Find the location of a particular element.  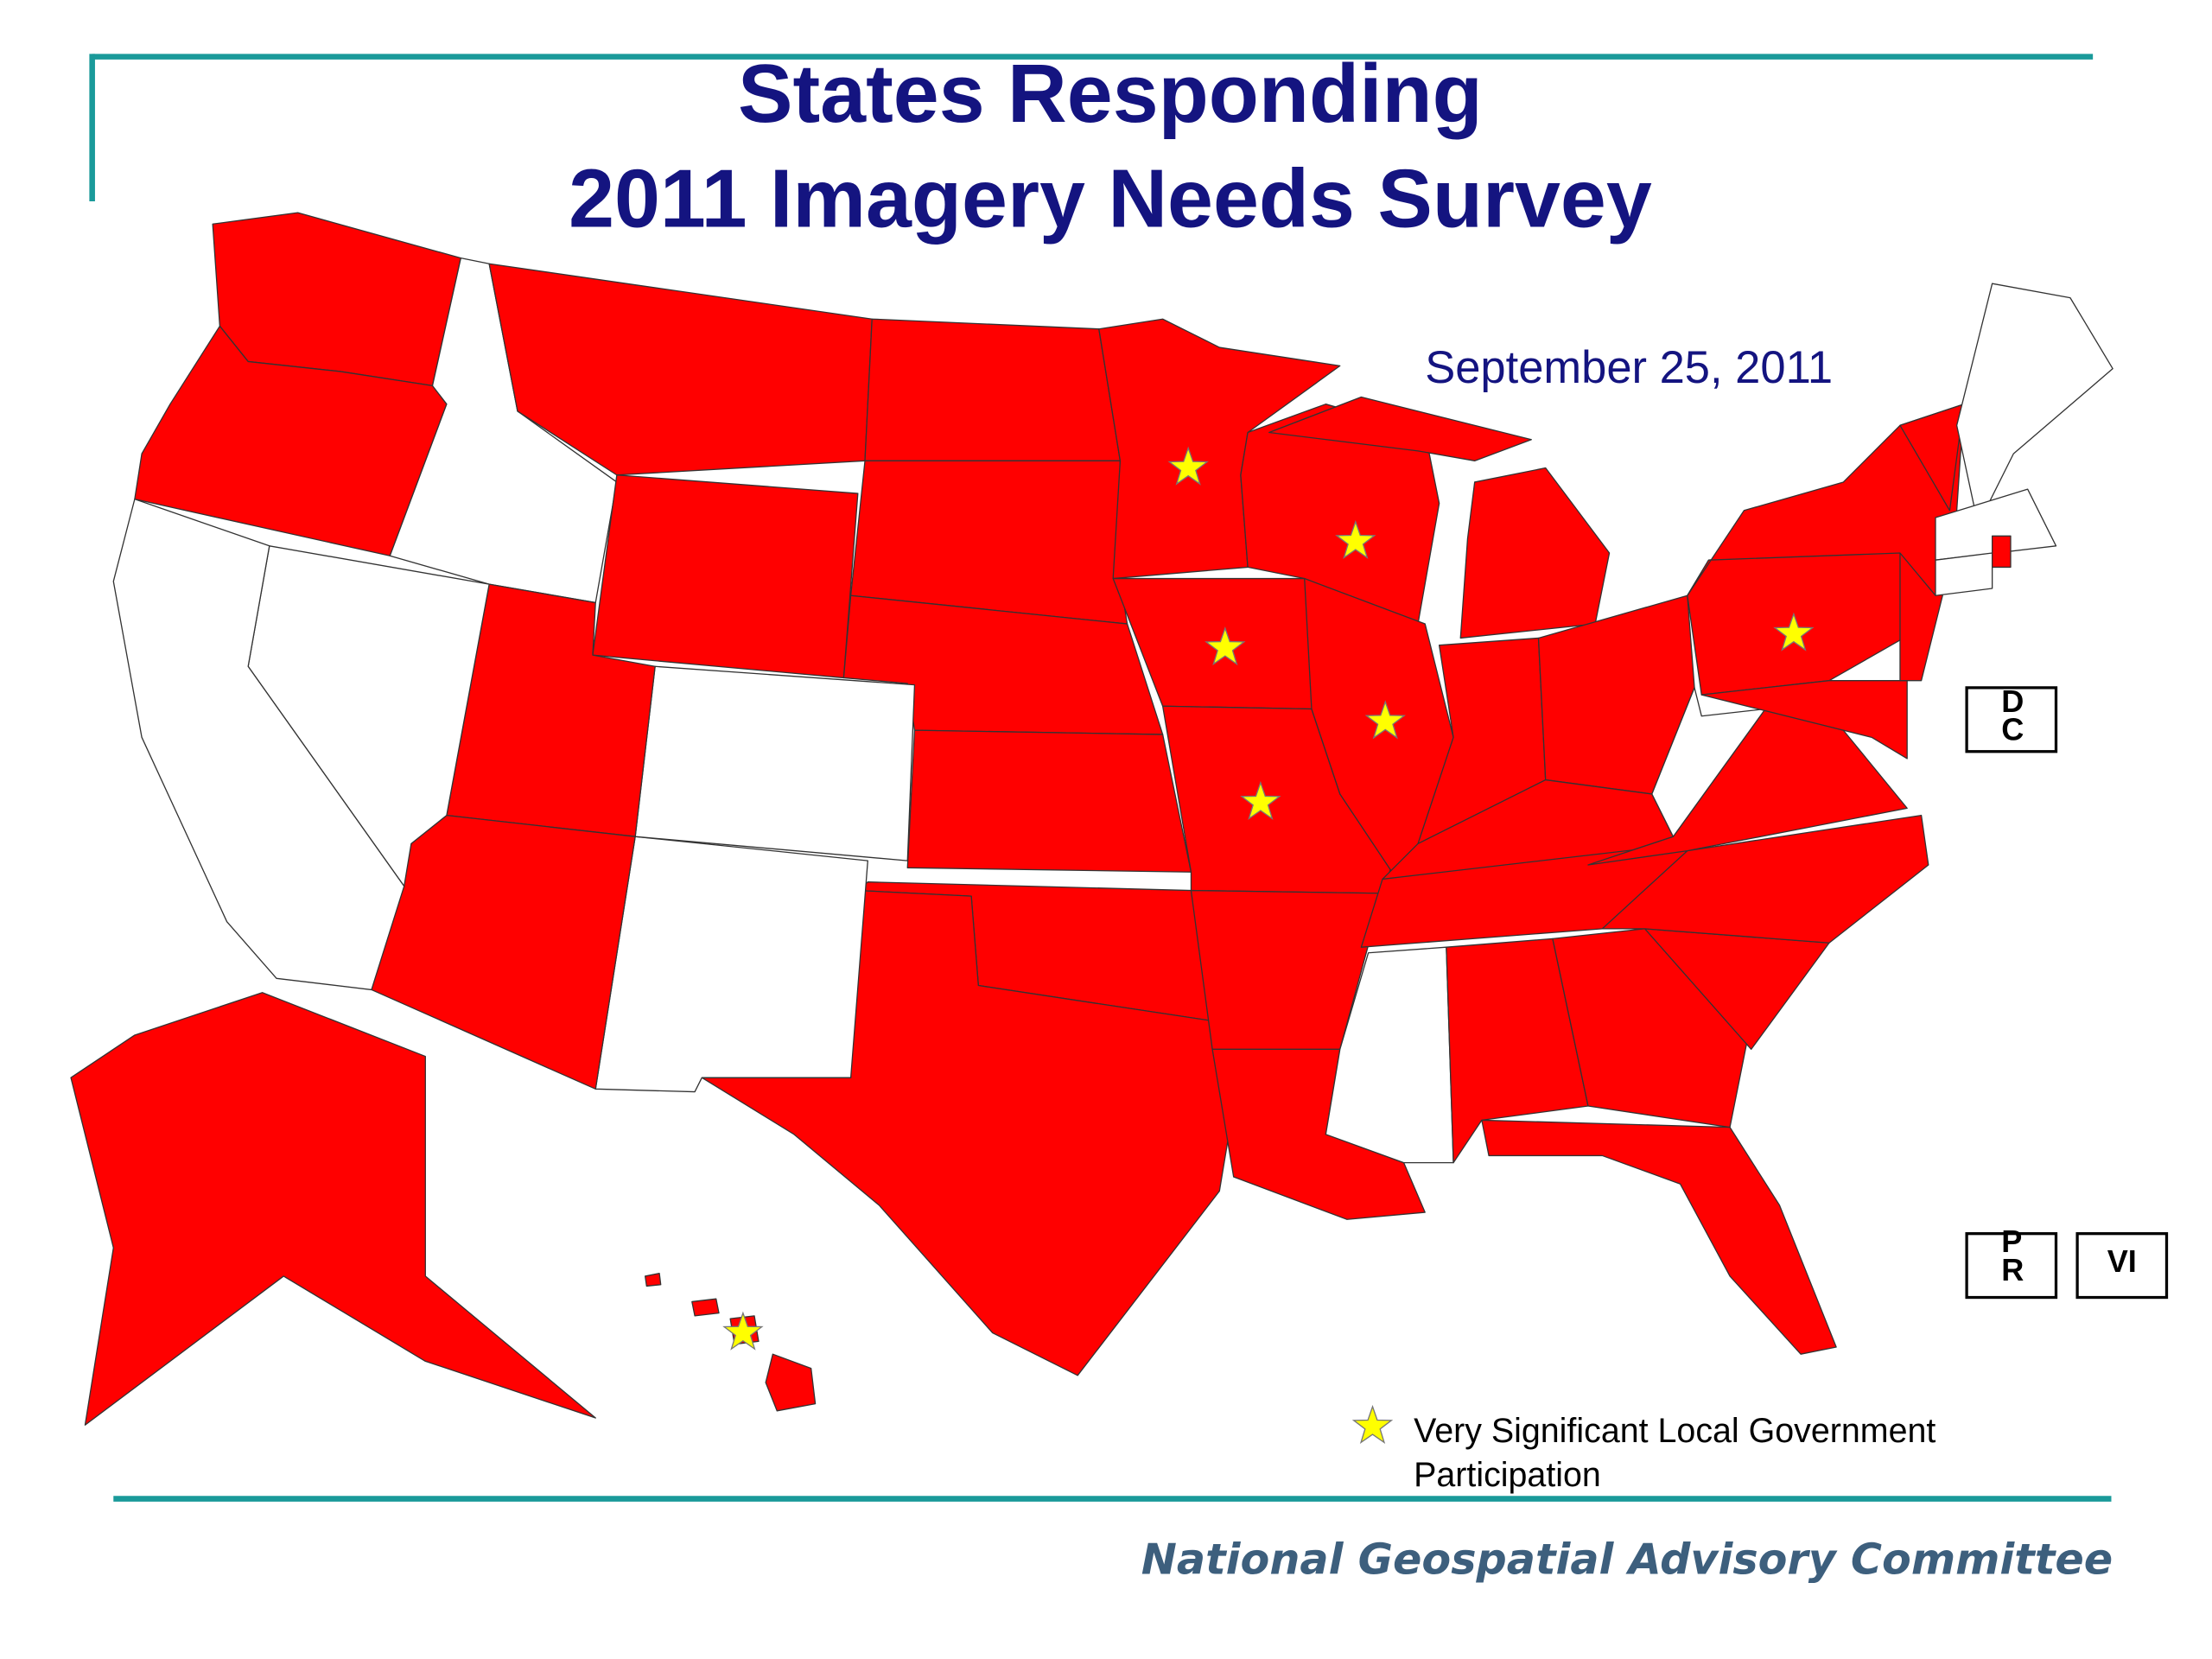

legend-star is located at coordinates (1372, 1425).